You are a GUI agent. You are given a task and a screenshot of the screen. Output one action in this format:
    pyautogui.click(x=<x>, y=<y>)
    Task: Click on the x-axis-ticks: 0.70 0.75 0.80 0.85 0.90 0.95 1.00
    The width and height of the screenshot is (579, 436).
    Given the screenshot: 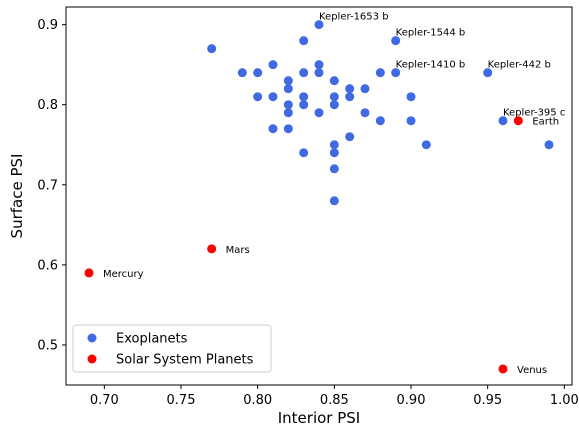 What is the action you would take?
    pyautogui.click(x=334, y=396)
    